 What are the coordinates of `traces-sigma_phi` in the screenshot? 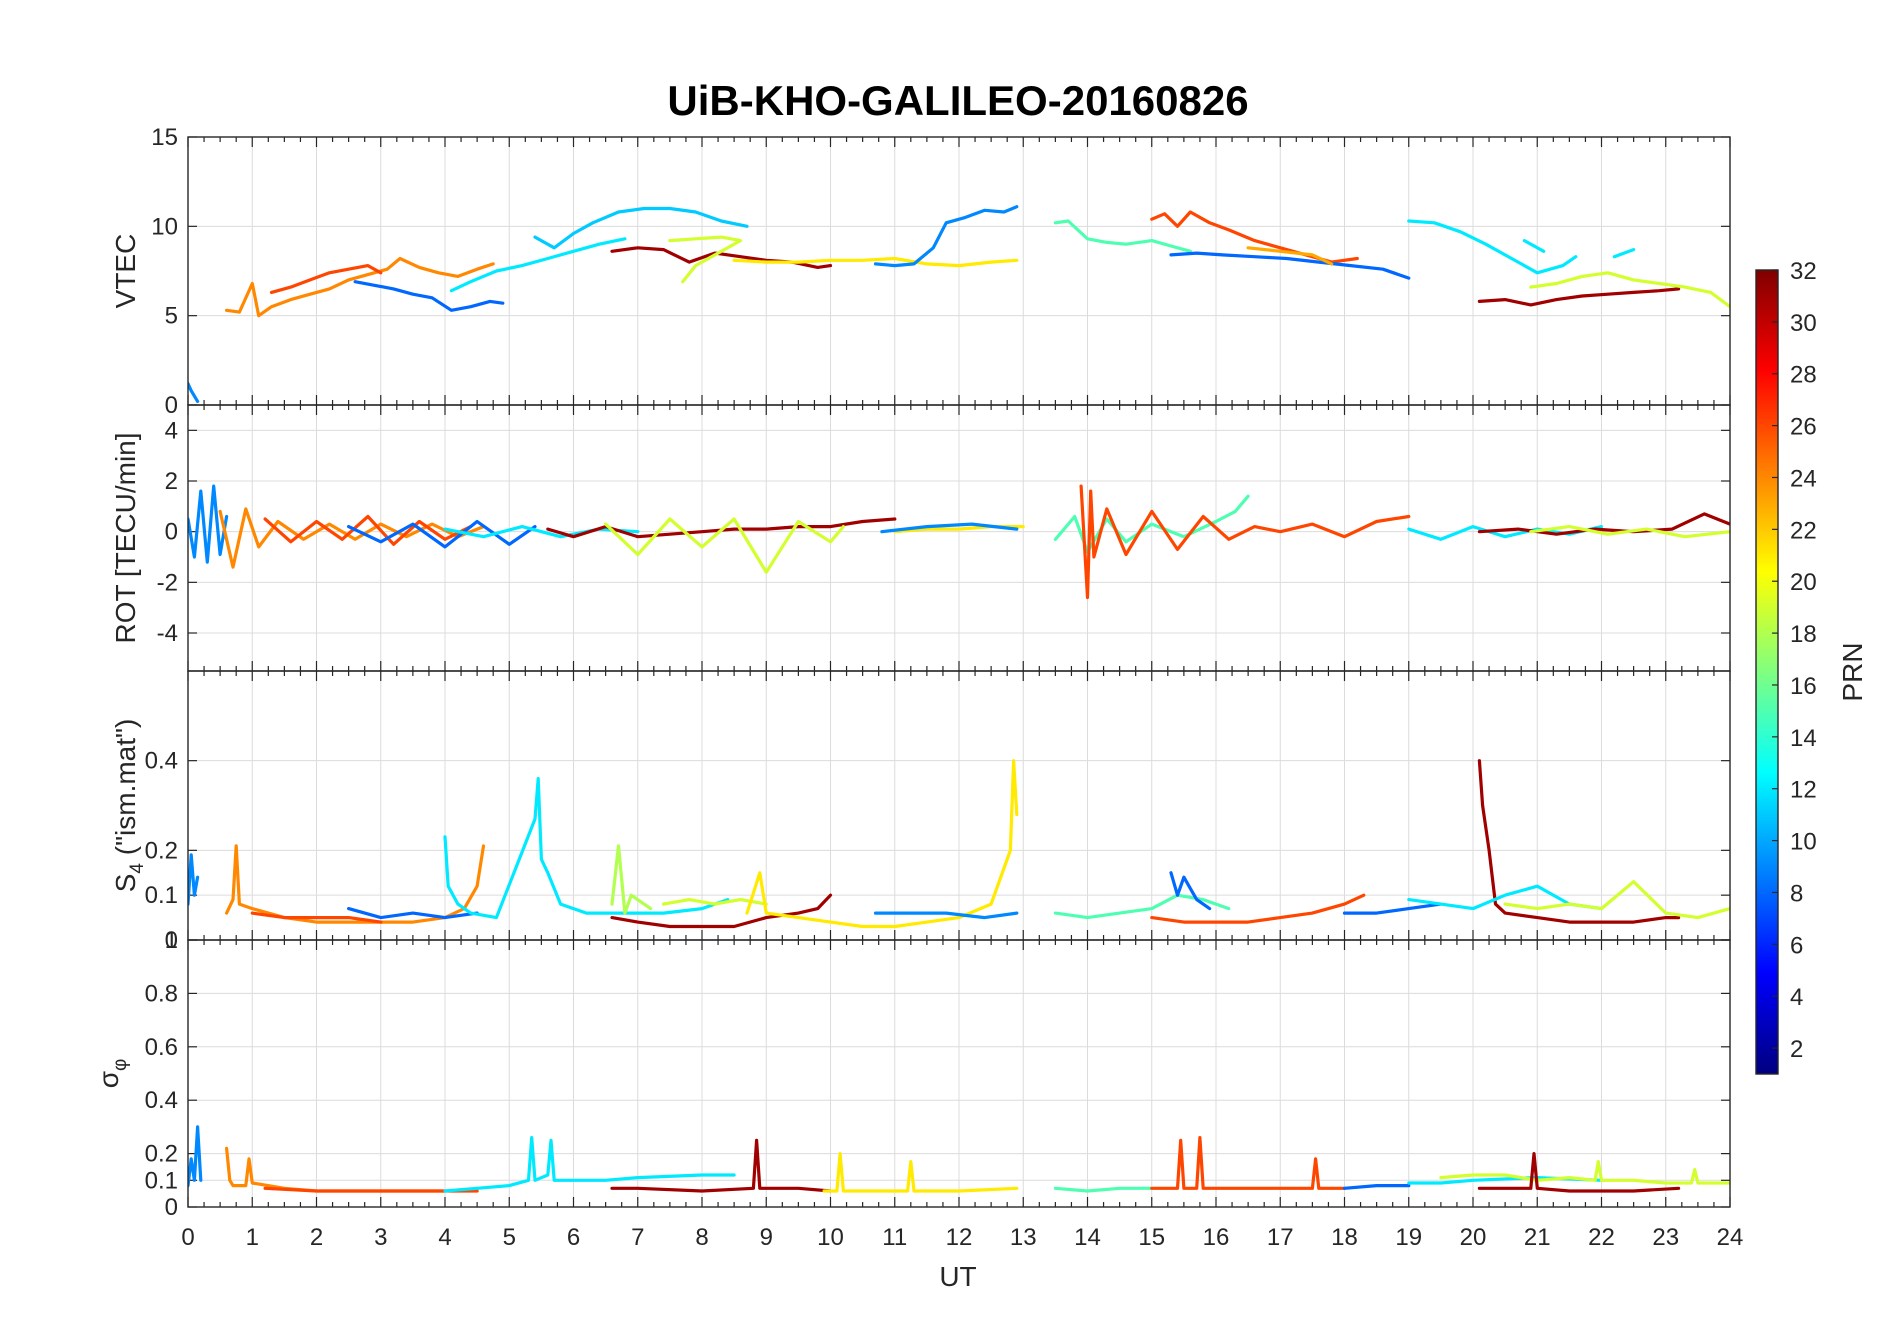 It's located at (959, 1159).